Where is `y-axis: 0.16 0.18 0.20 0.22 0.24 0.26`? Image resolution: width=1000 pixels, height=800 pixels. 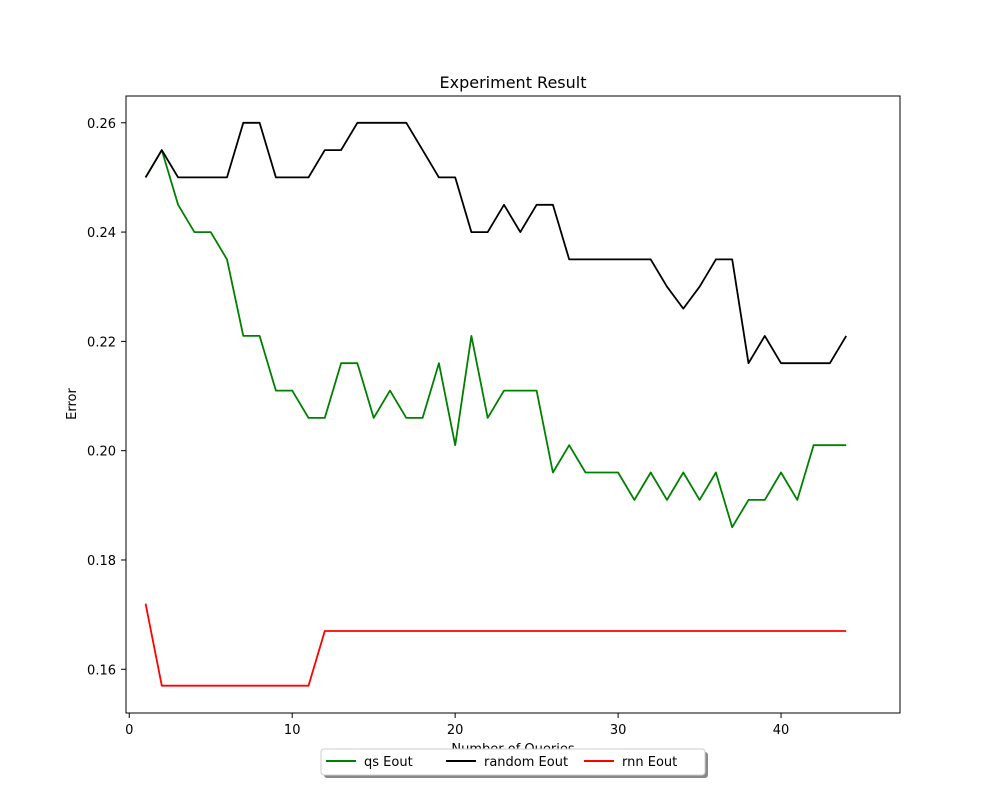 y-axis: 0.16 0.18 0.20 0.22 0.24 0.26 is located at coordinates (106, 397).